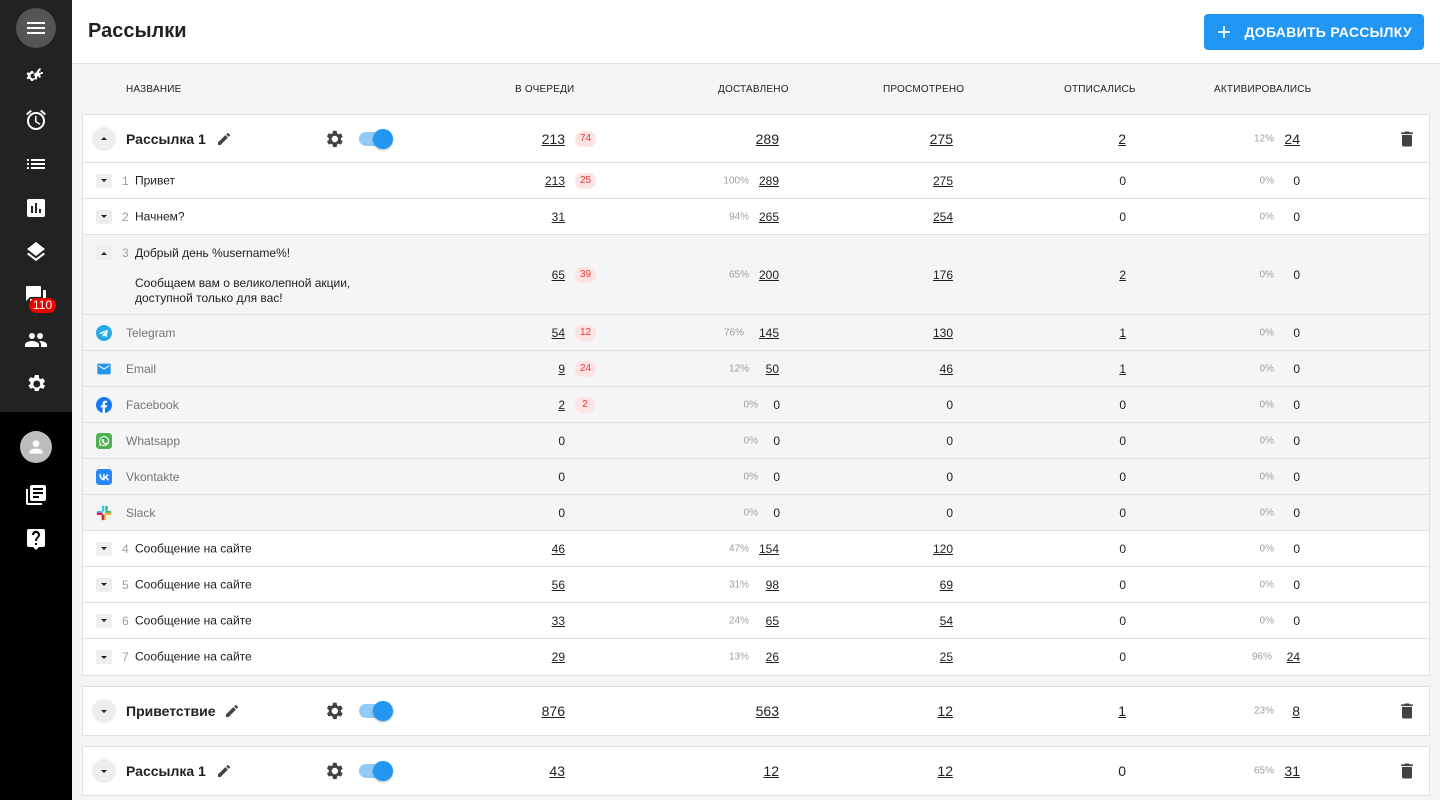  Describe the element at coordinates (243, 283) in the screenshot. I see `message-text-line: Сообщаем вам о великолепной акции,` at that location.